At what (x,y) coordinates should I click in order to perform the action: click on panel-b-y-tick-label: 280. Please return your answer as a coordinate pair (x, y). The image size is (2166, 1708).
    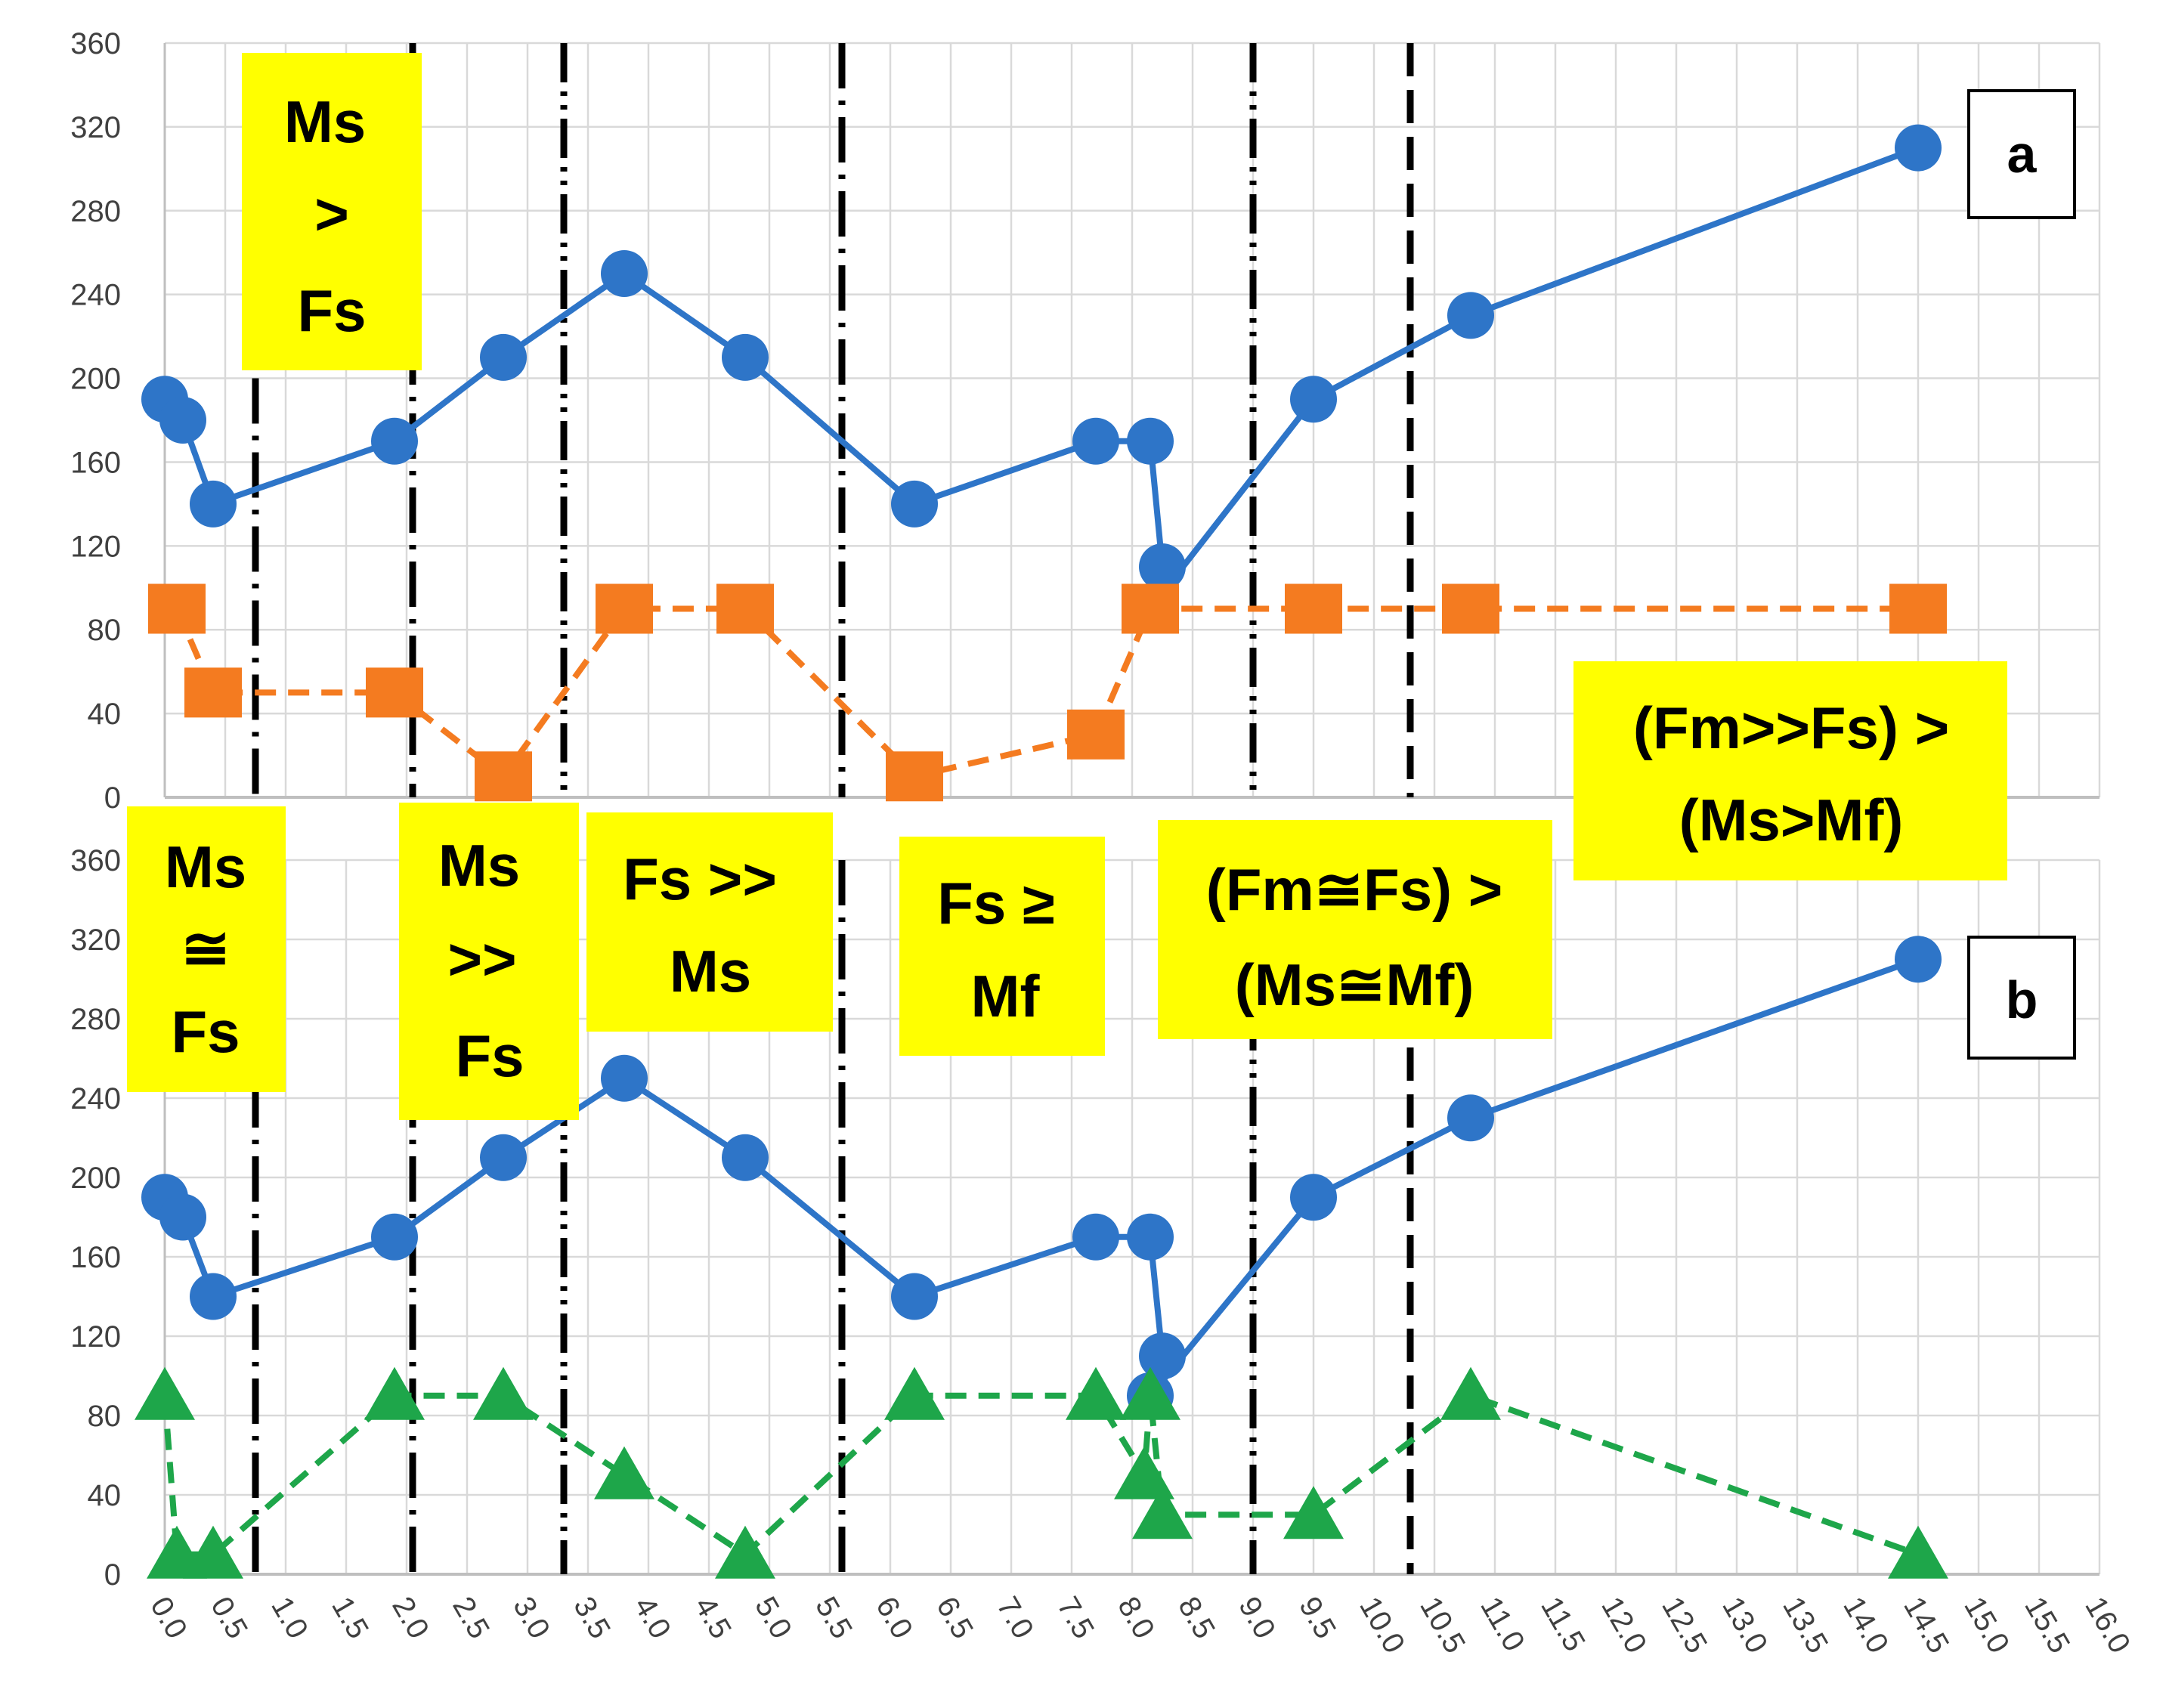
    Looking at the image, I should click on (95, 1019).